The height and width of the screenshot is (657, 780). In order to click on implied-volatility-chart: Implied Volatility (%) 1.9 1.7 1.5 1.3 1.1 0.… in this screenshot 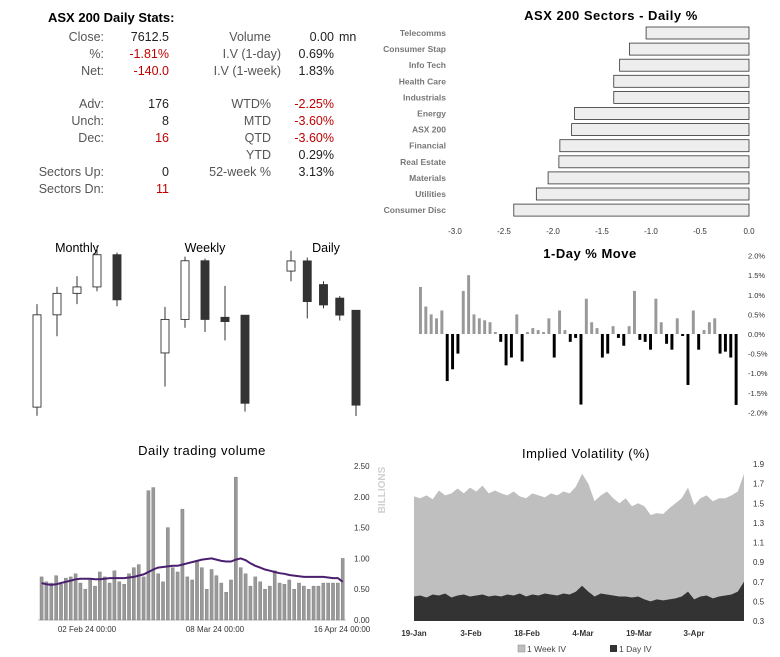, I will do `click(582, 550)`.